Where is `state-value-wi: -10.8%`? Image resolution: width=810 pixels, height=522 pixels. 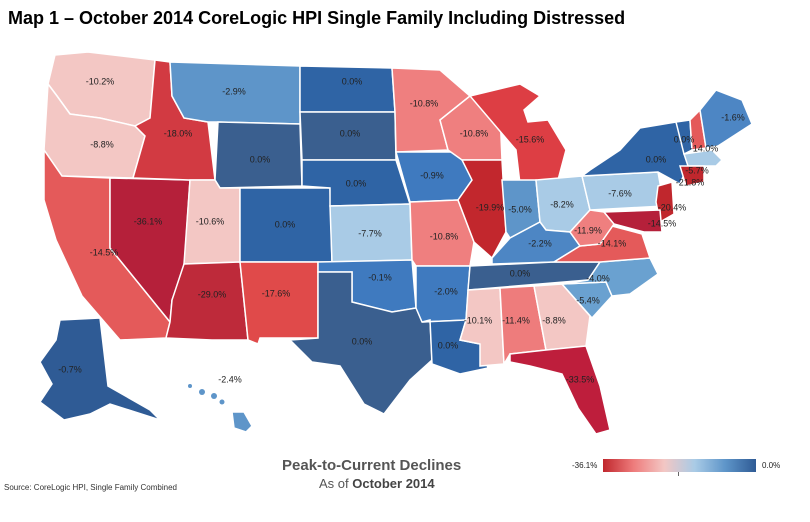 state-value-wi: -10.8% is located at coordinates (474, 133).